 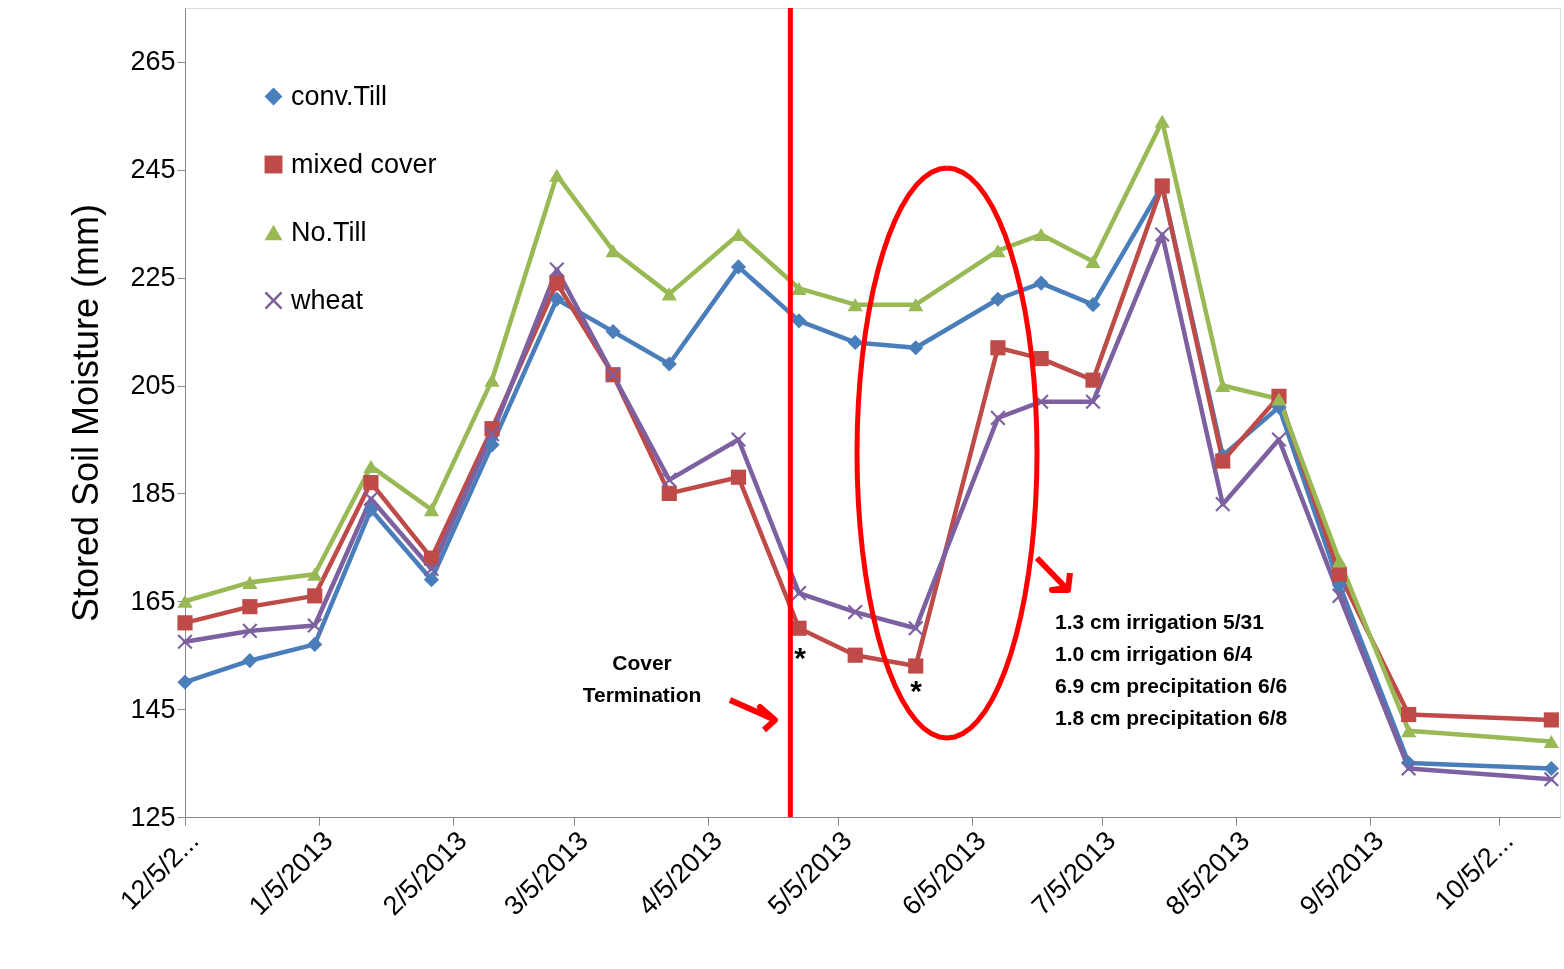 I want to click on legend-label: conv.Till, so click(x=339, y=95).